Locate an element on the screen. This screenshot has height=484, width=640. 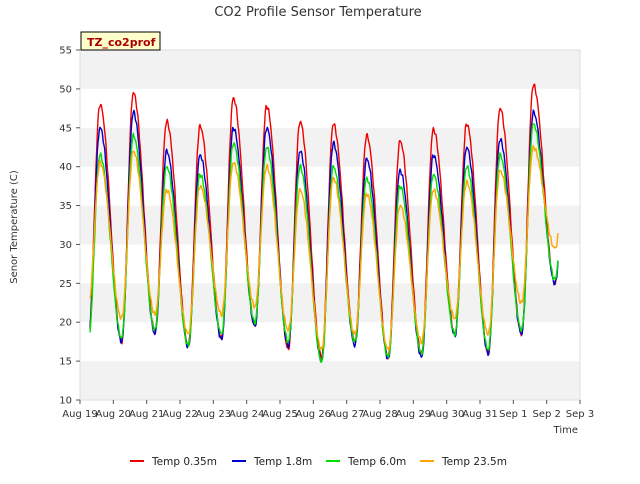
y-tick-label: 25 is located at coordinates (65, 284).